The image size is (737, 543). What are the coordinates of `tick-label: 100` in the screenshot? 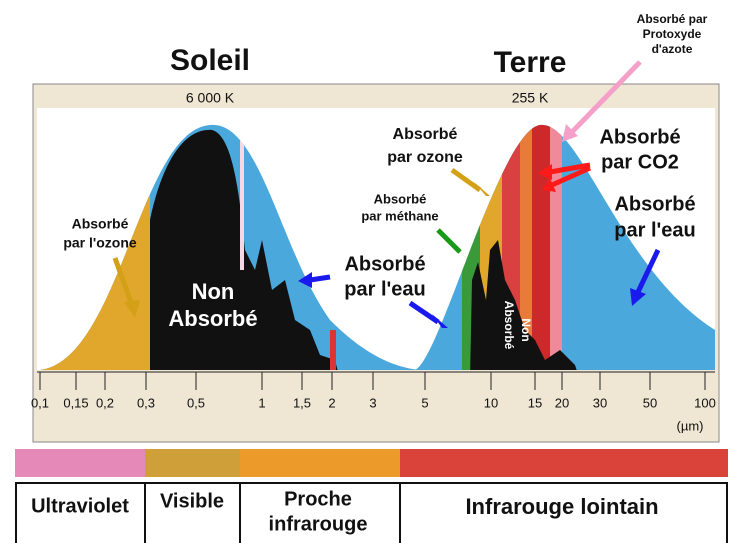 It's located at (705, 402).